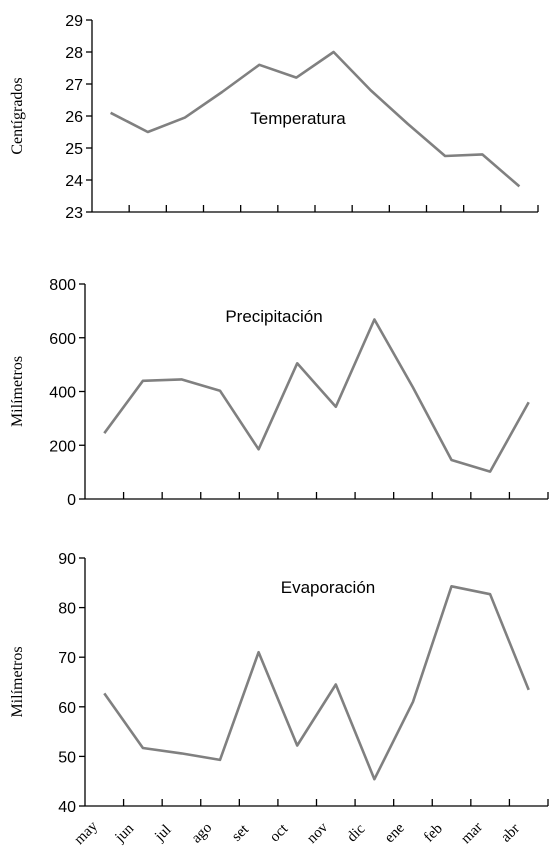 This screenshot has height=856, width=560. What do you see at coordinates (298, 118) in the screenshot?
I see `series-title: Temperatura` at bounding box center [298, 118].